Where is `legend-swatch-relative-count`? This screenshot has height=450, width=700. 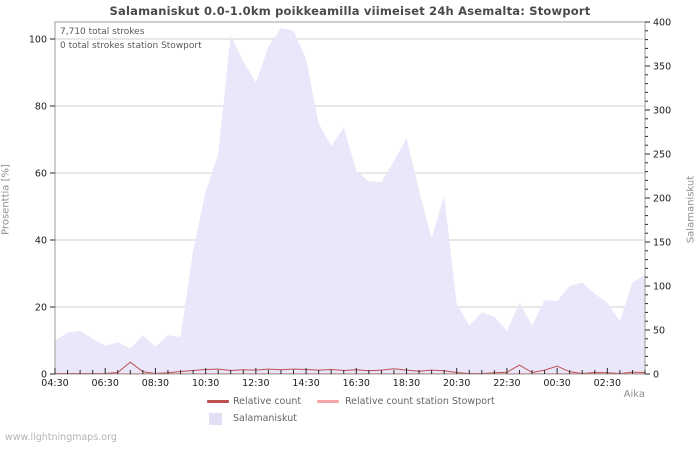 legend-swatch-relative-count is located at coordinates (218, 401).